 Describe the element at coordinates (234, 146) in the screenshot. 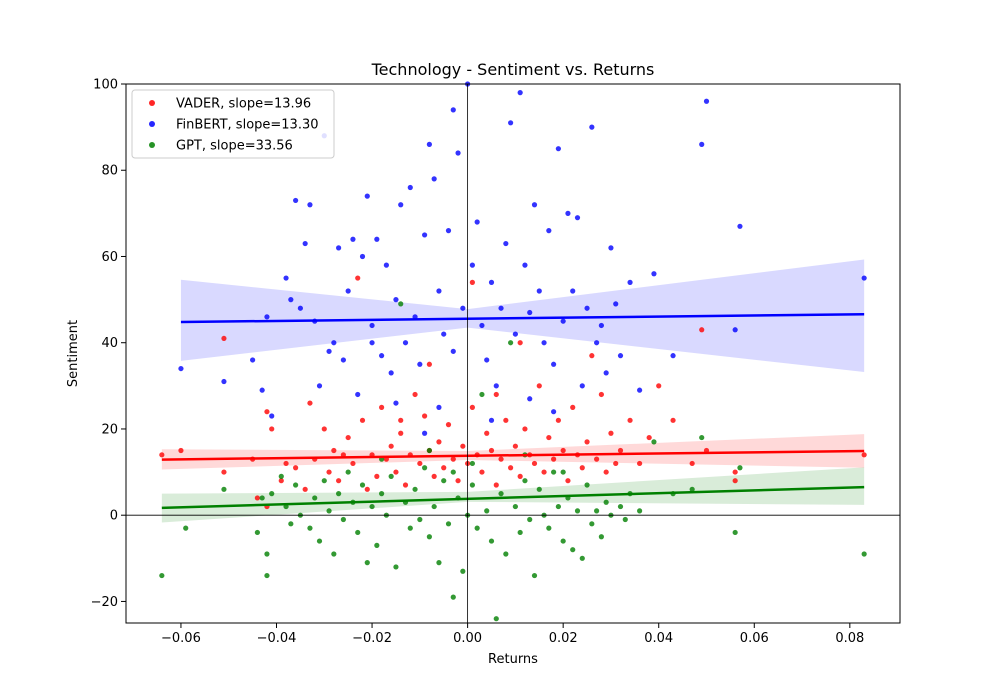

I see `gpt-legend-label: GPT, slope=33.56` at that location.